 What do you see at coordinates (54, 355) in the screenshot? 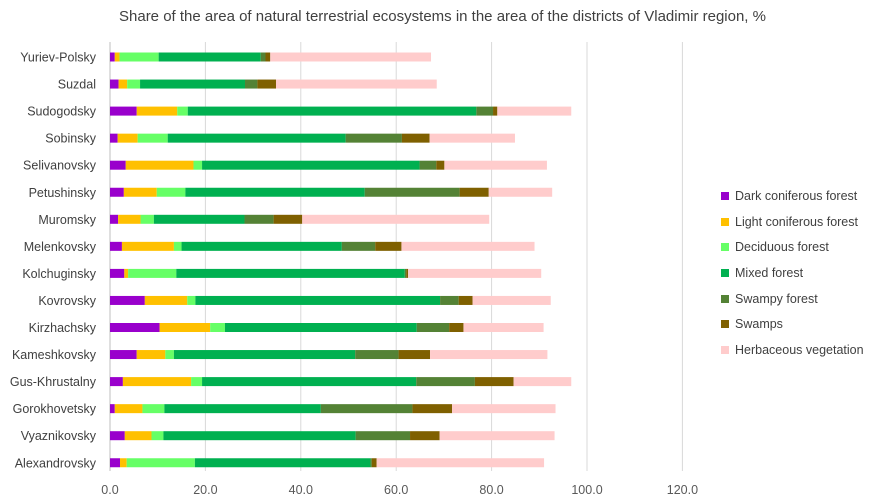
I see `category-label: Kameshkovsky` at bounding box center [54, 355].